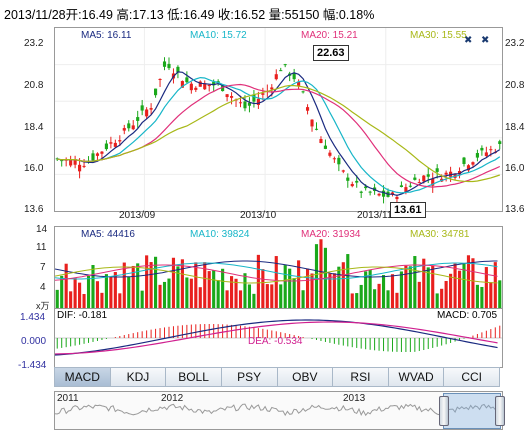  I want to click on overview-year: 2012, so click(172, 398).